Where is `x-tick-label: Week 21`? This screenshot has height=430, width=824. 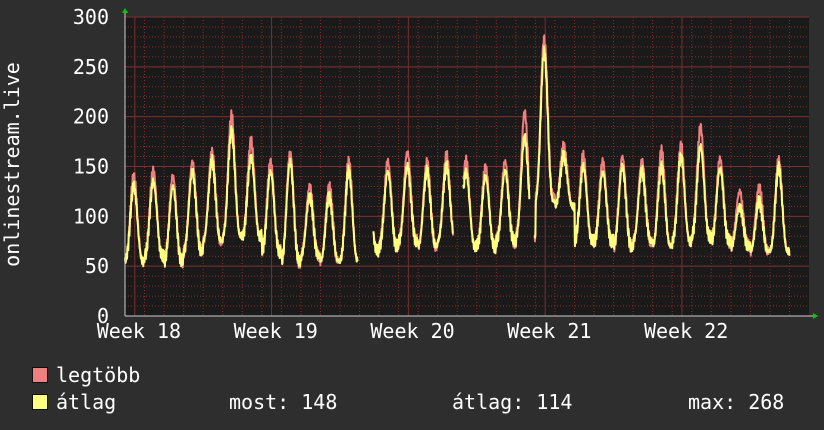
x-tick-label: Week 21 is located at coordinates (549, 331).